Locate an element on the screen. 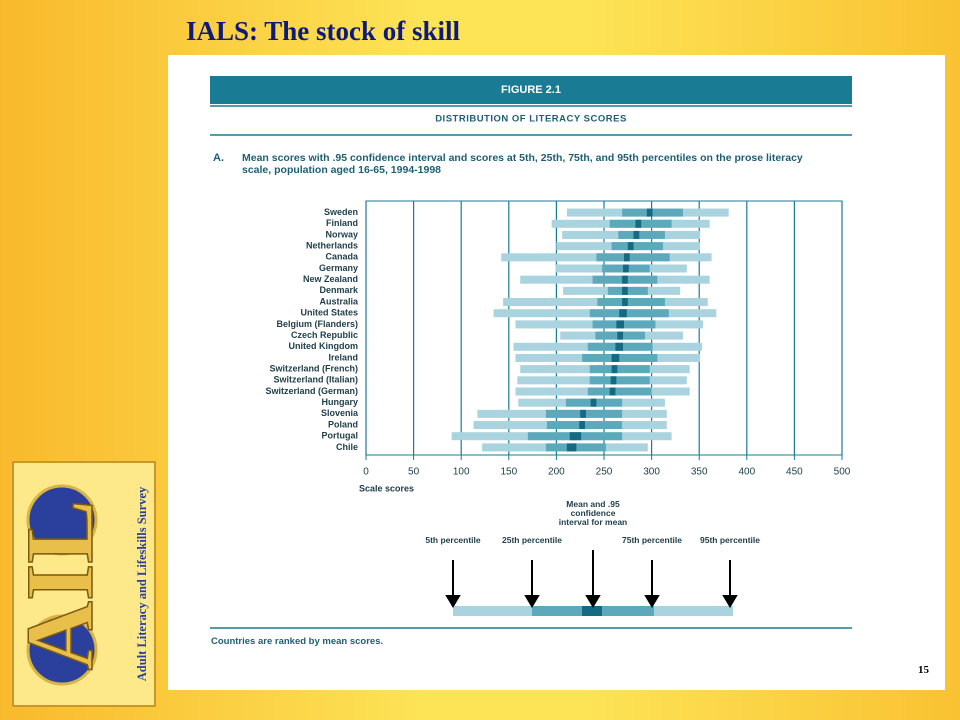 The image size is (960, 720). figure-note: Countries are ranked by mean scores. is located at coordinates (297, 641).